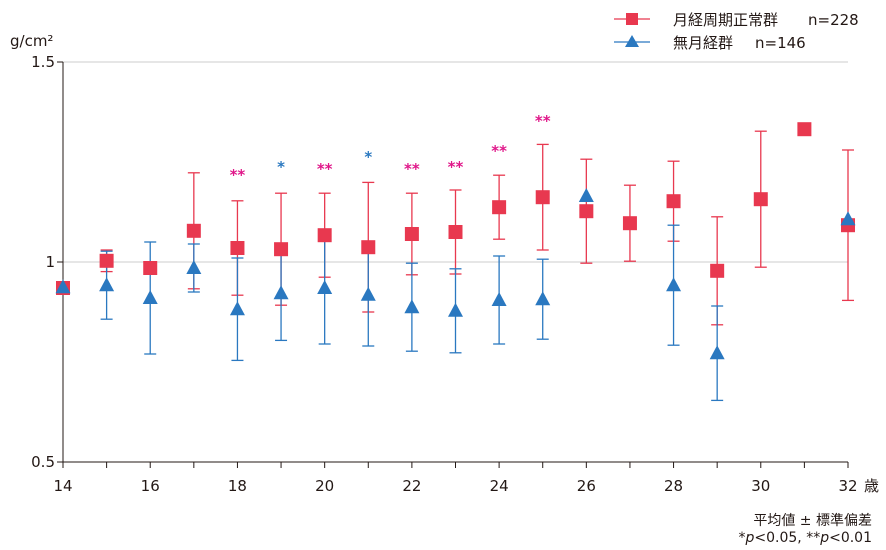 This screenshot has height=550, width=886. What do you see at coordinates (750, 538) in the screenshot?
I see `footnote-p1-symbol: p` at bounding box center [750, 538].